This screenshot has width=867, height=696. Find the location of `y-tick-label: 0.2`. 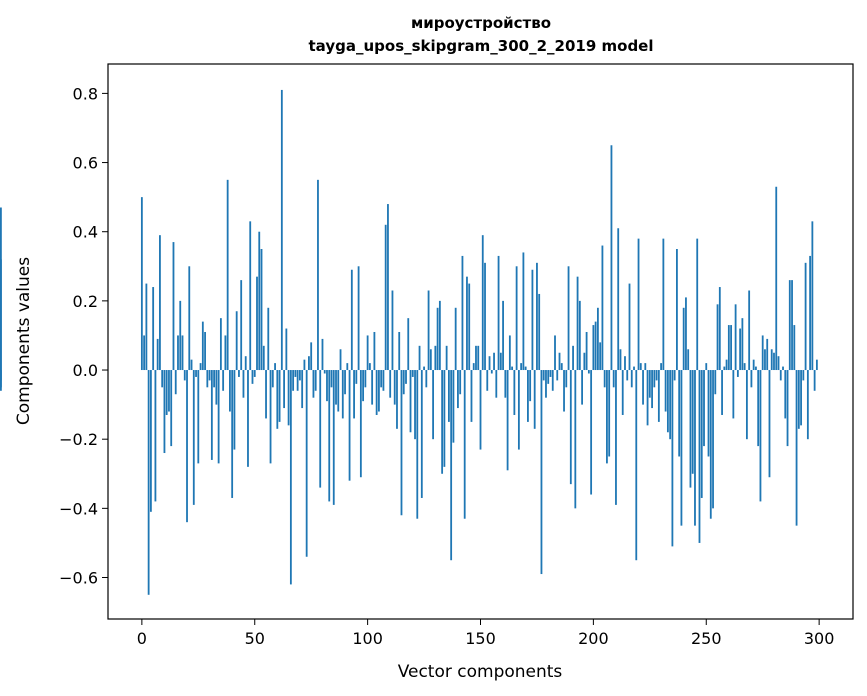

y-tick-label: 0.2 is located at coordinates (85, 301).